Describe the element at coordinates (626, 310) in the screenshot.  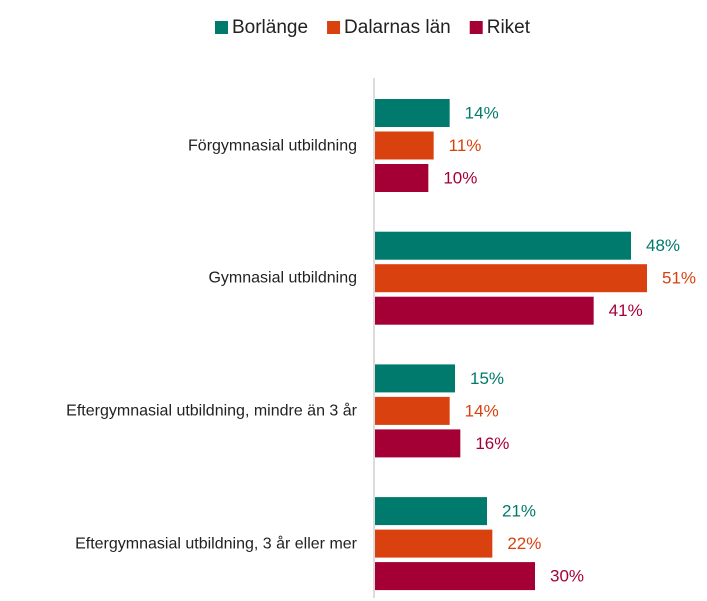
I see `value-label: 41%` at that location.